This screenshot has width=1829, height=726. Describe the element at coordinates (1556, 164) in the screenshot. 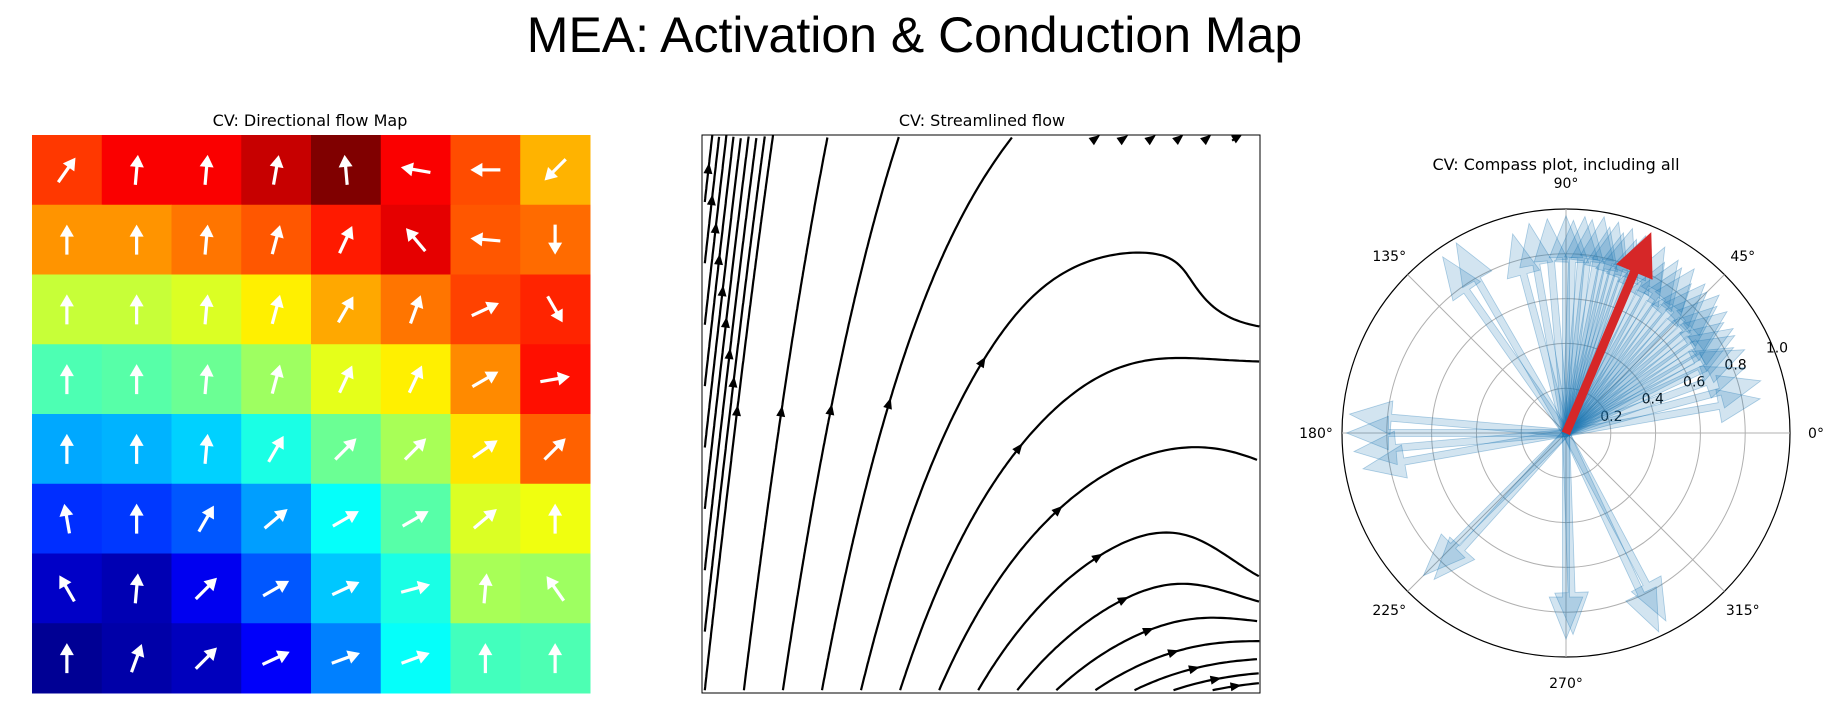

I see `compass-title: CV: Compass plot, including all` at that location.